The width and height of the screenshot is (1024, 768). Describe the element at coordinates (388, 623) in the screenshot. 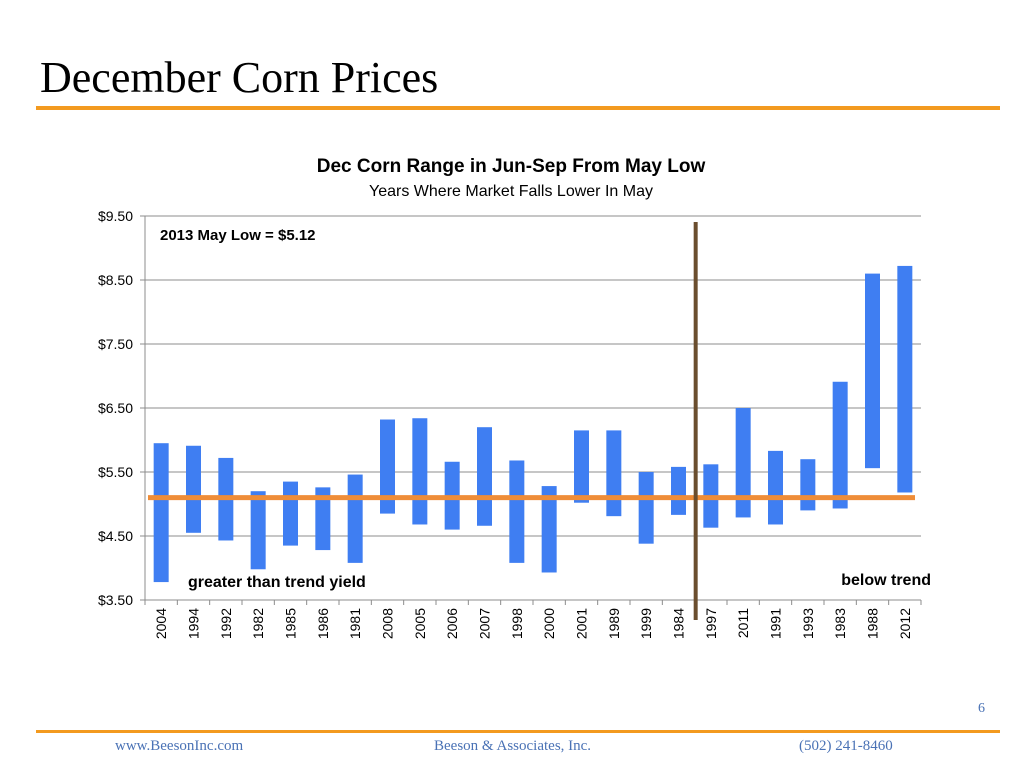

I see `x-tick-label: 2008` at that location.